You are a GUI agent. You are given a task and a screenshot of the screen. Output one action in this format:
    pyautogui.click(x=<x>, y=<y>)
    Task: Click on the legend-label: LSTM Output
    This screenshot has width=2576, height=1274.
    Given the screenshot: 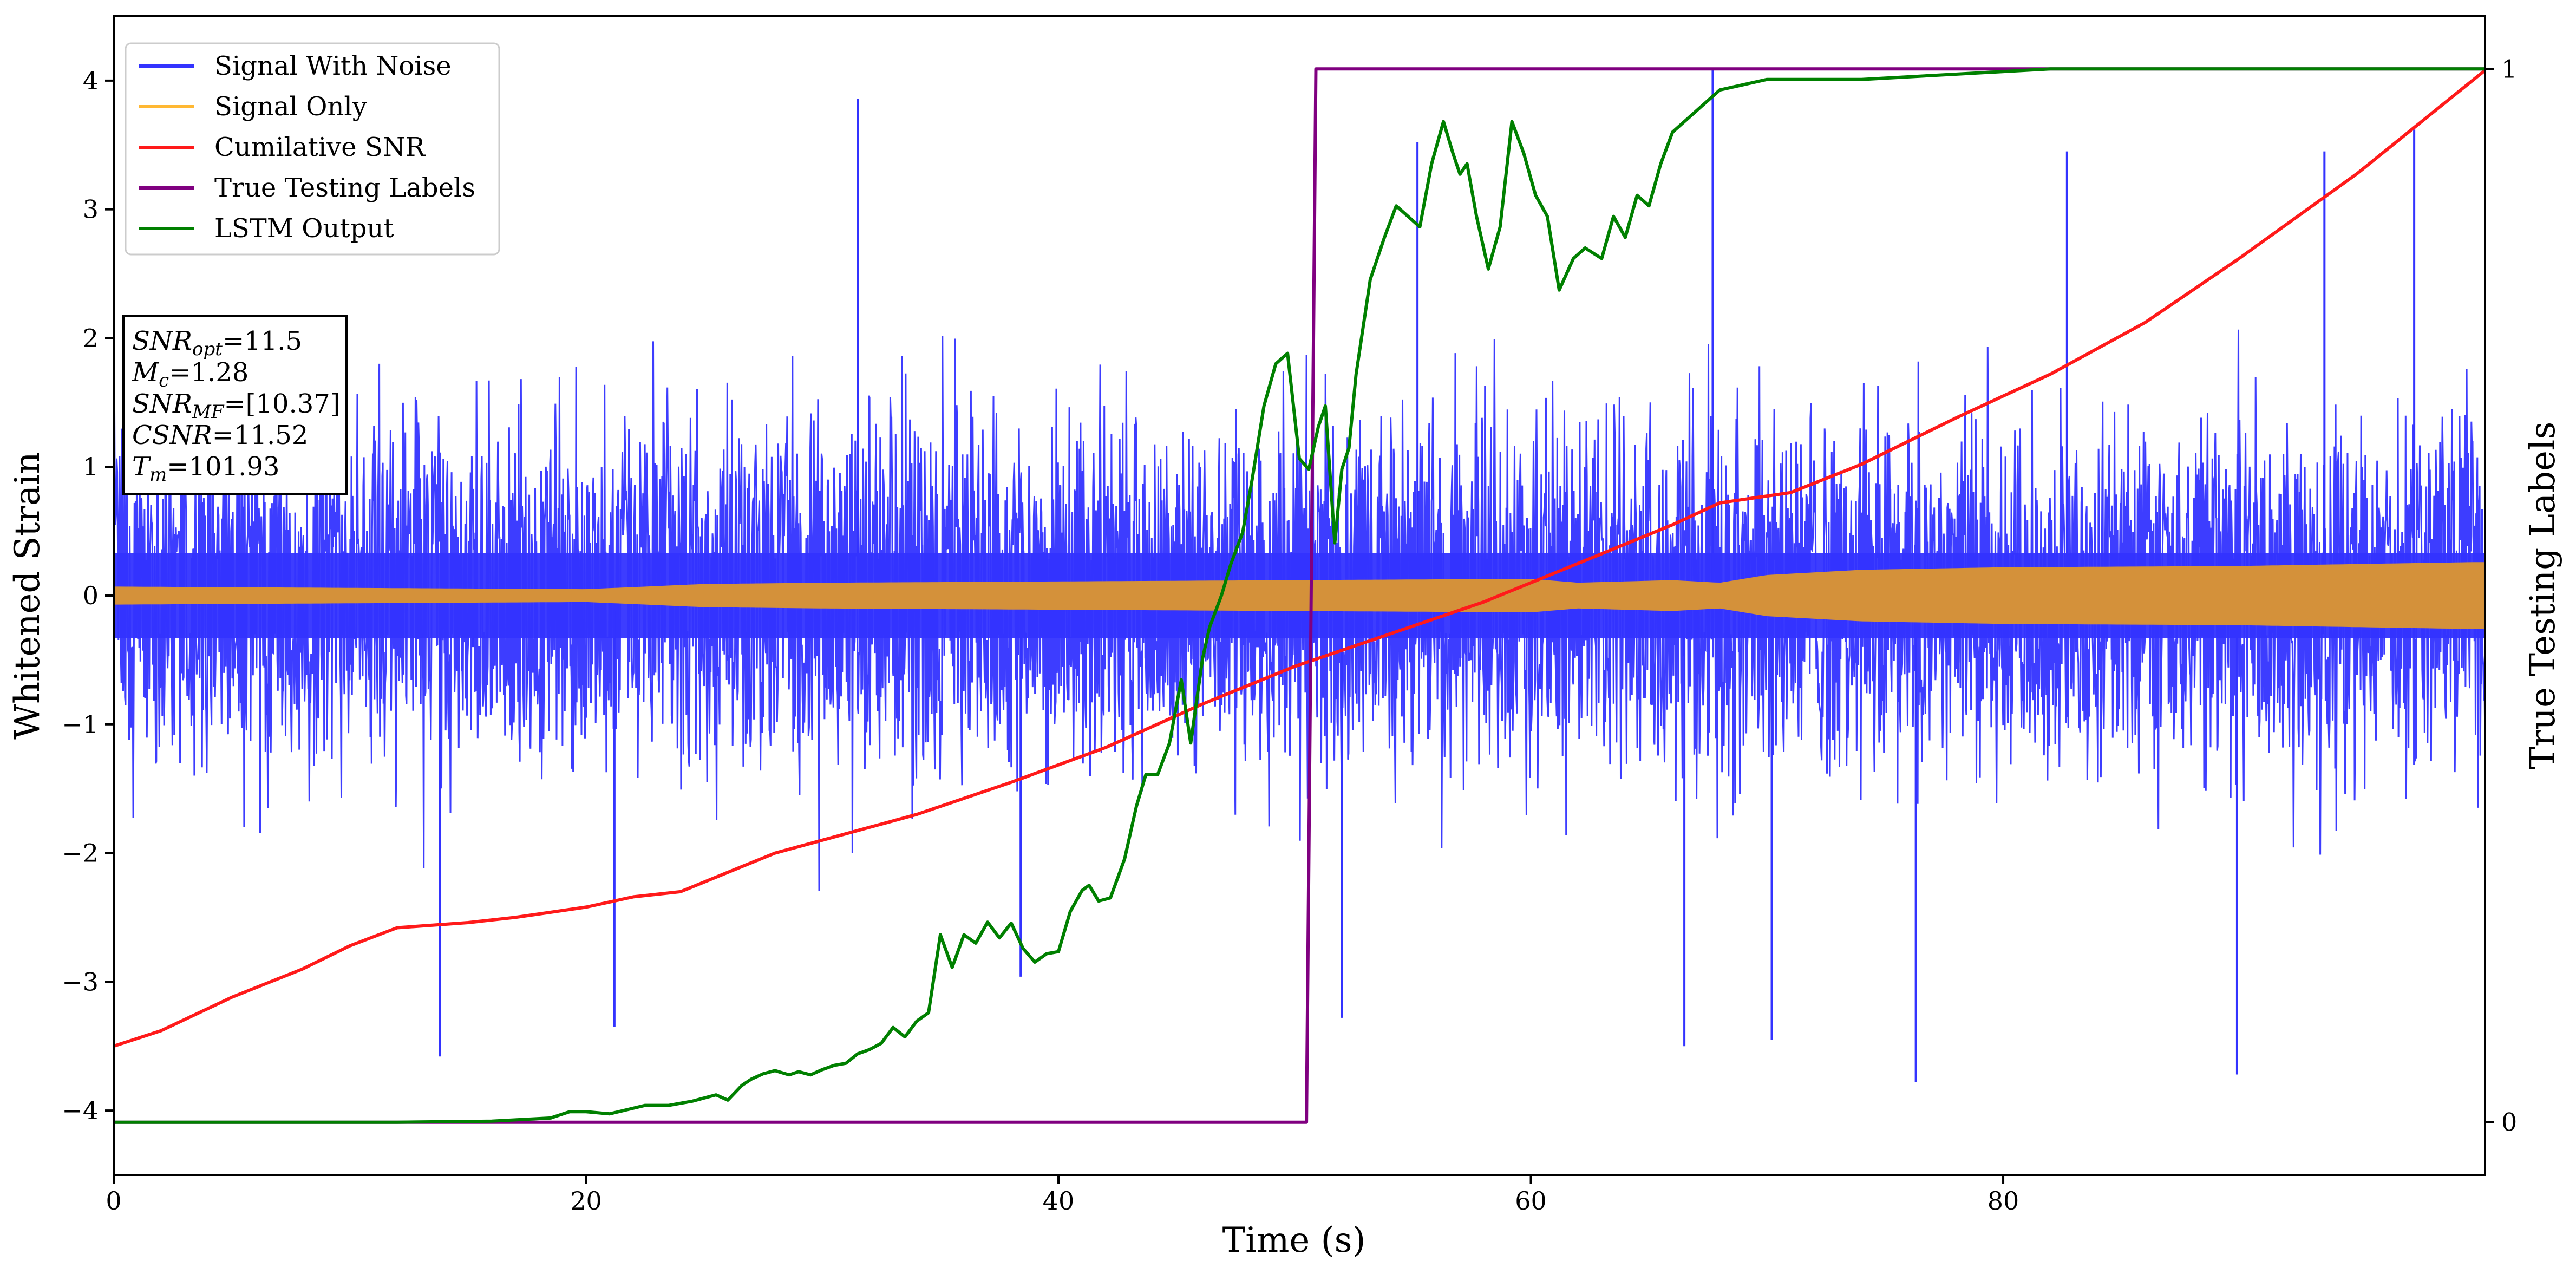 What is the action you would take?
    pyautogui.click(x=304, y=228)
    